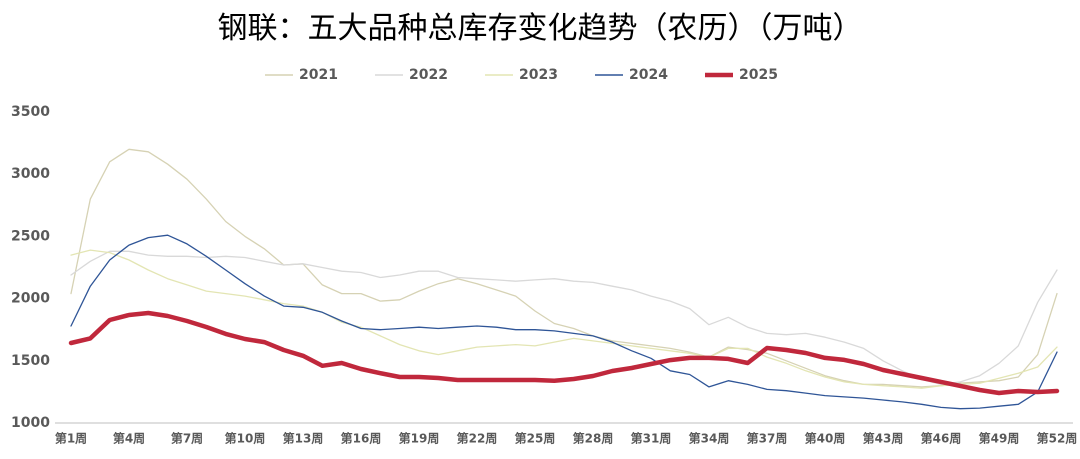 This screenshot has width=1080, height=459. I want to click on x-tick-label: 第31周, so click(651, 438).